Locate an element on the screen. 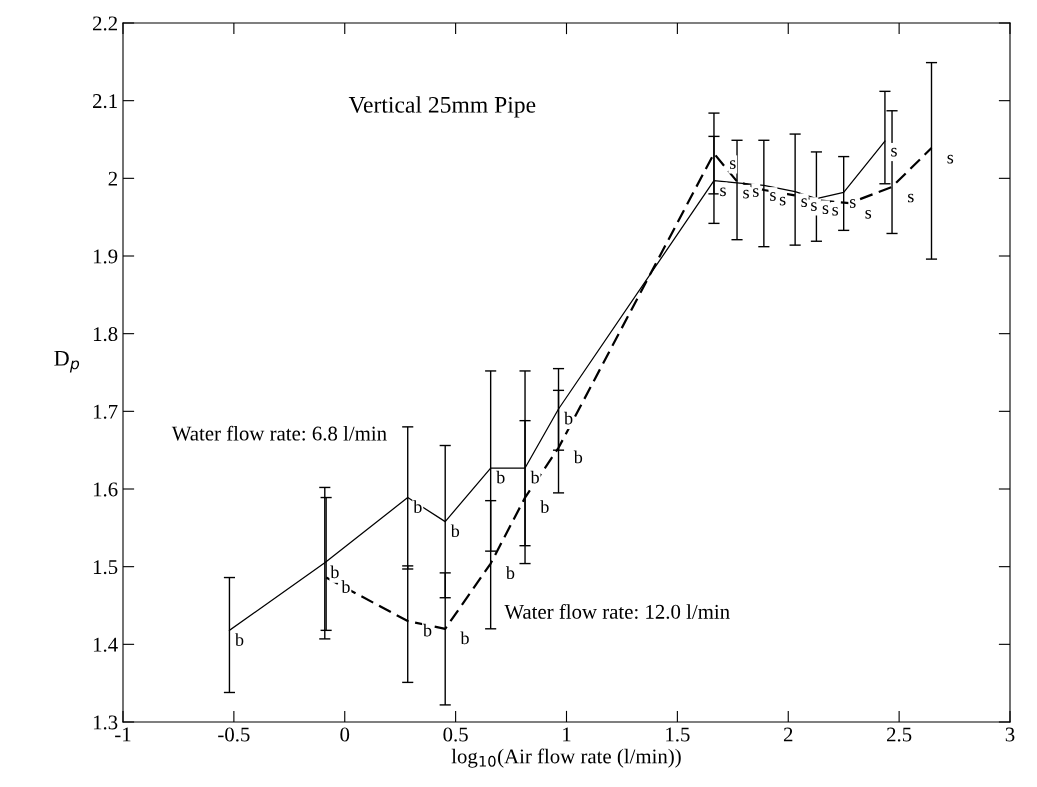 This screenshot has height=787, width=1037. y-tick-label: 1.5 is located at coordinates (105, 567).